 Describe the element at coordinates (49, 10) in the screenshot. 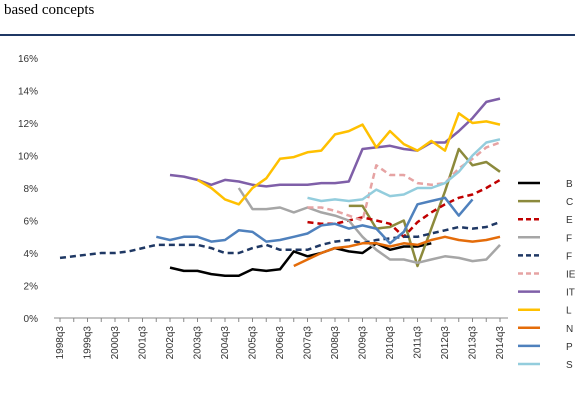

I see `header-text: based concepts` at that location.